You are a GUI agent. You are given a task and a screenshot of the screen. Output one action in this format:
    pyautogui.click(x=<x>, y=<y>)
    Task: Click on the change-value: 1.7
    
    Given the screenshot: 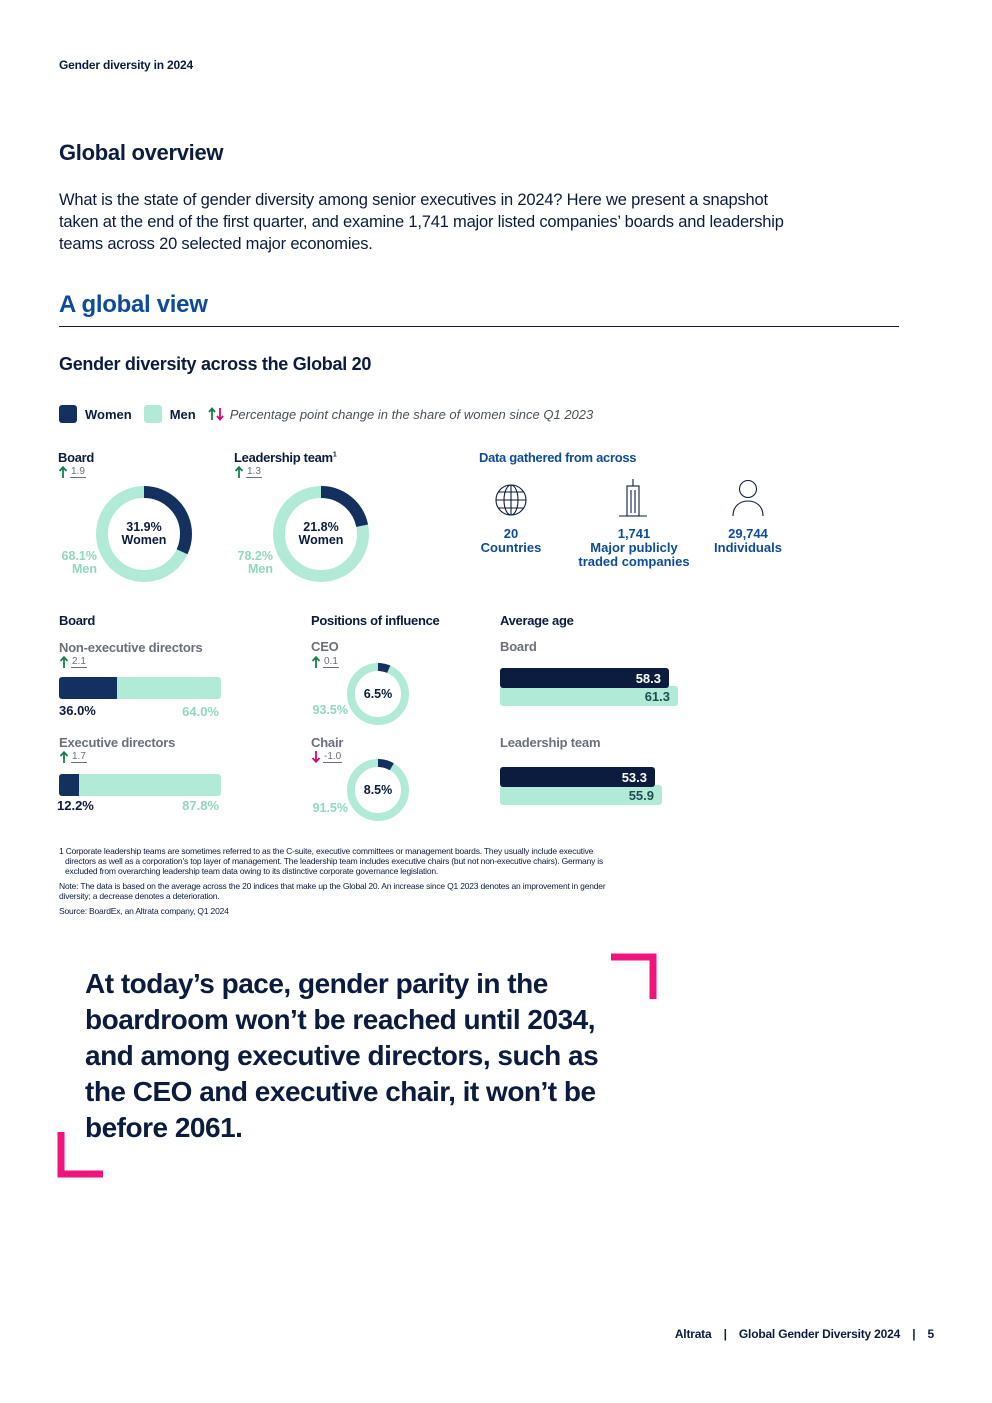 What is the action you would take?
    pyautogui.click(x=79, y=757)
    